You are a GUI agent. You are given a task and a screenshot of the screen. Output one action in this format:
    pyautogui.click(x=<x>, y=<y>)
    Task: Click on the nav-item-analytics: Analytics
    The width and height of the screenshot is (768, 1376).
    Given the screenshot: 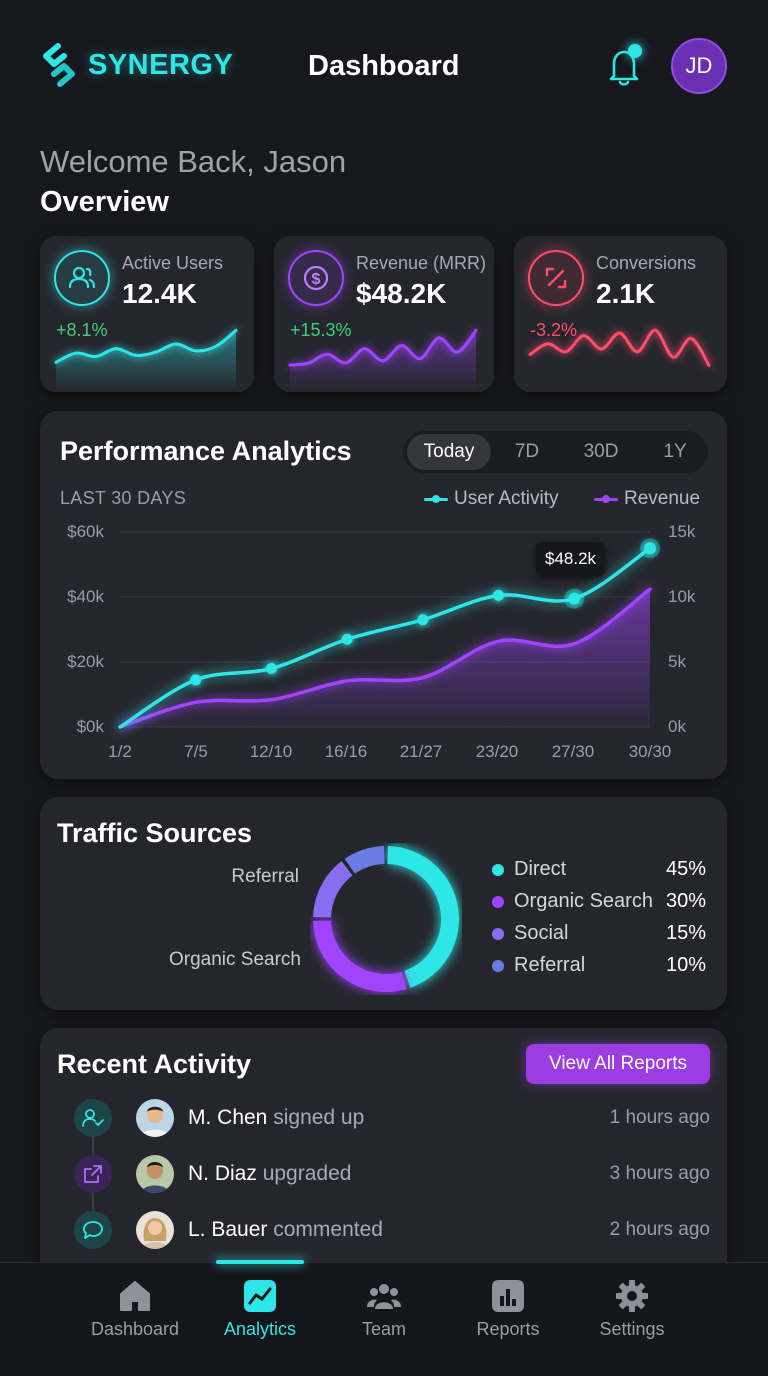 What is the action you would take?
    pyautogui.click(x=260, y=1319)
    